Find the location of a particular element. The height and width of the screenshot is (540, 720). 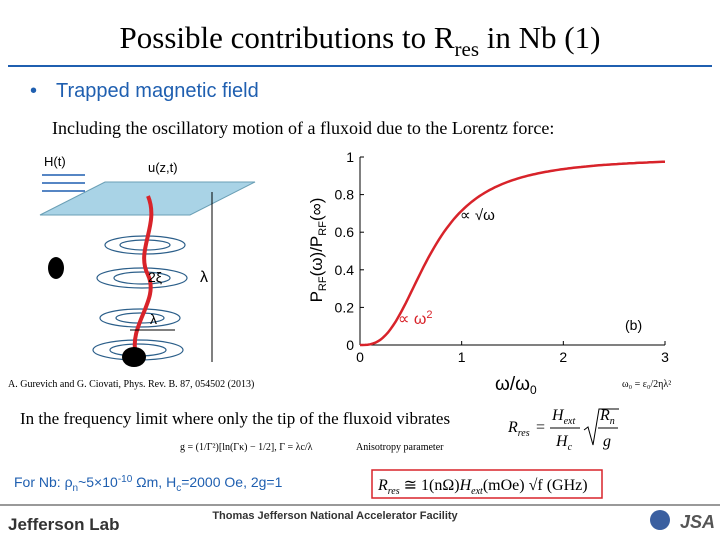

svg-text: Hc is located at coordinates (564, 443).